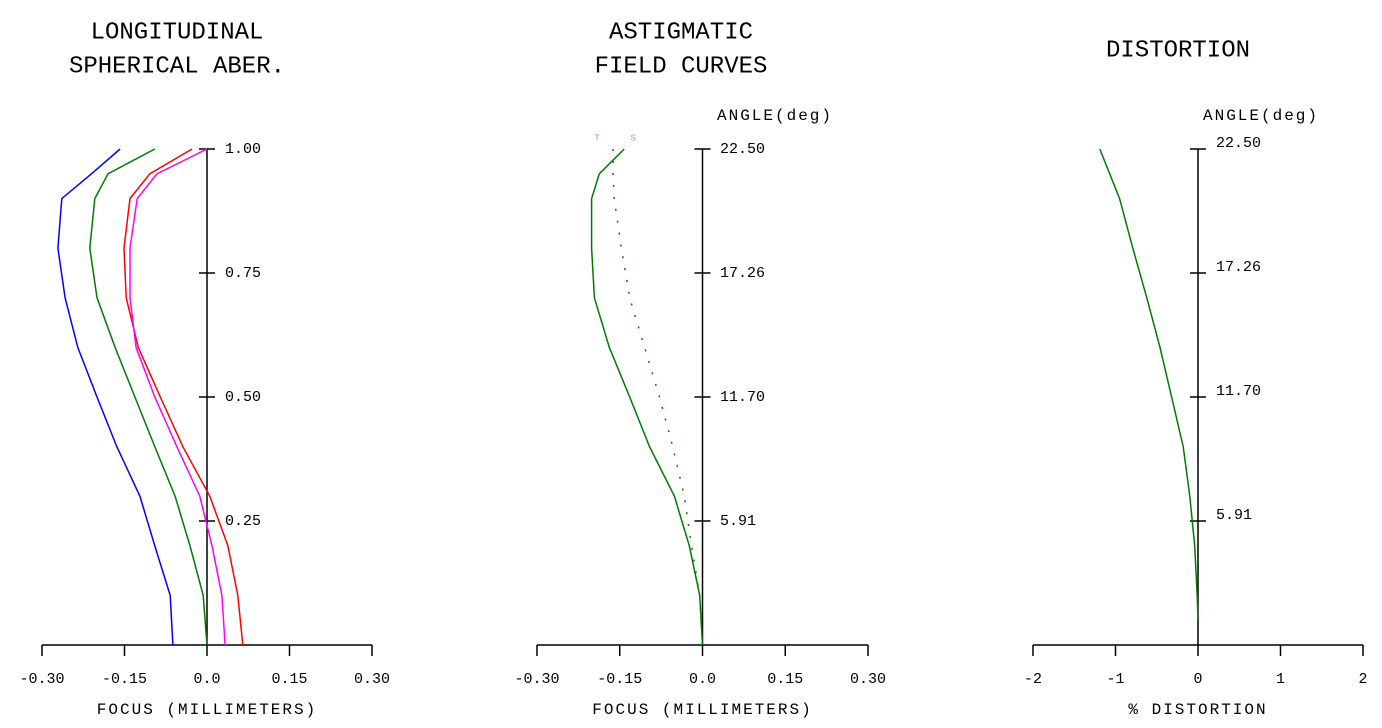 Image resolution: width=1382 pixels, height=728 pixels. I want to click on chart-title: DISTORTION, so click(1178, 50).